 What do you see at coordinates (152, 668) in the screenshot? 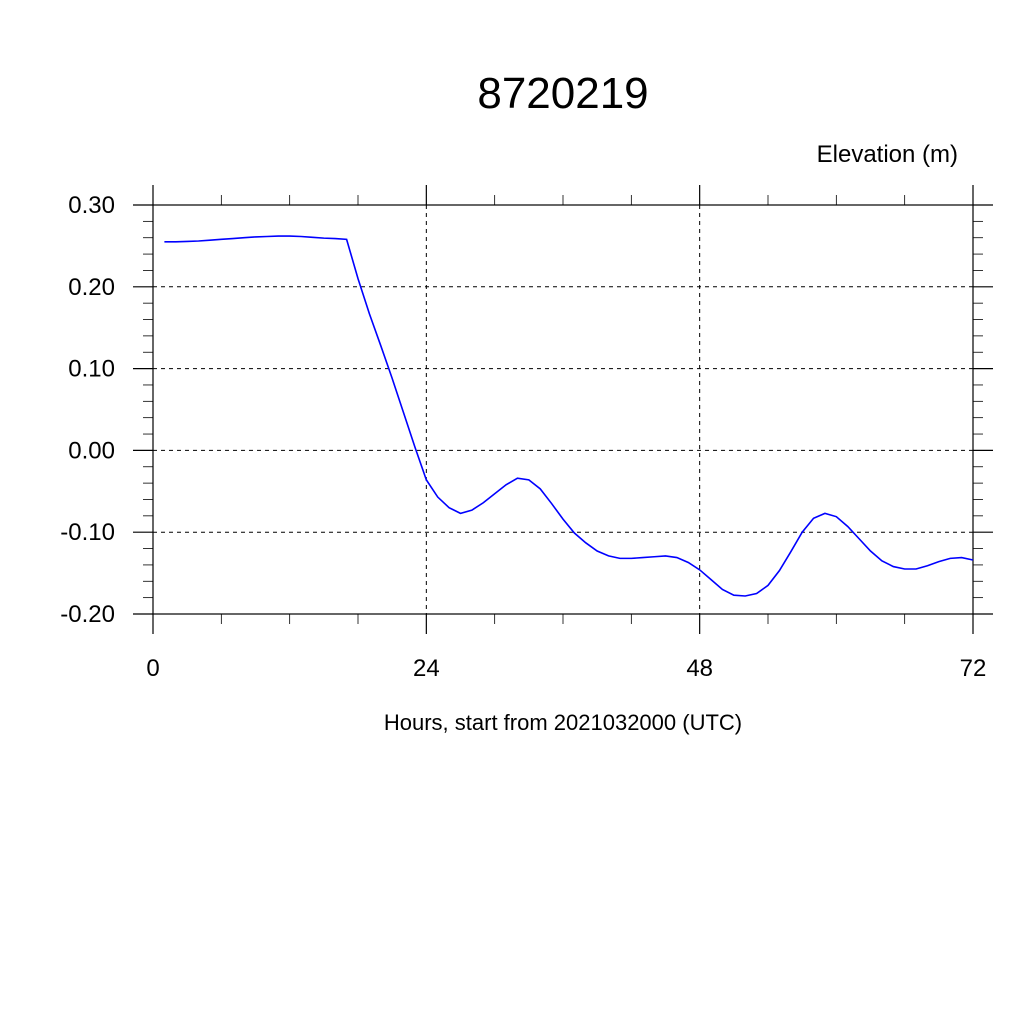
I see `x-tick-label: 0` at bounding box center [152, 668].